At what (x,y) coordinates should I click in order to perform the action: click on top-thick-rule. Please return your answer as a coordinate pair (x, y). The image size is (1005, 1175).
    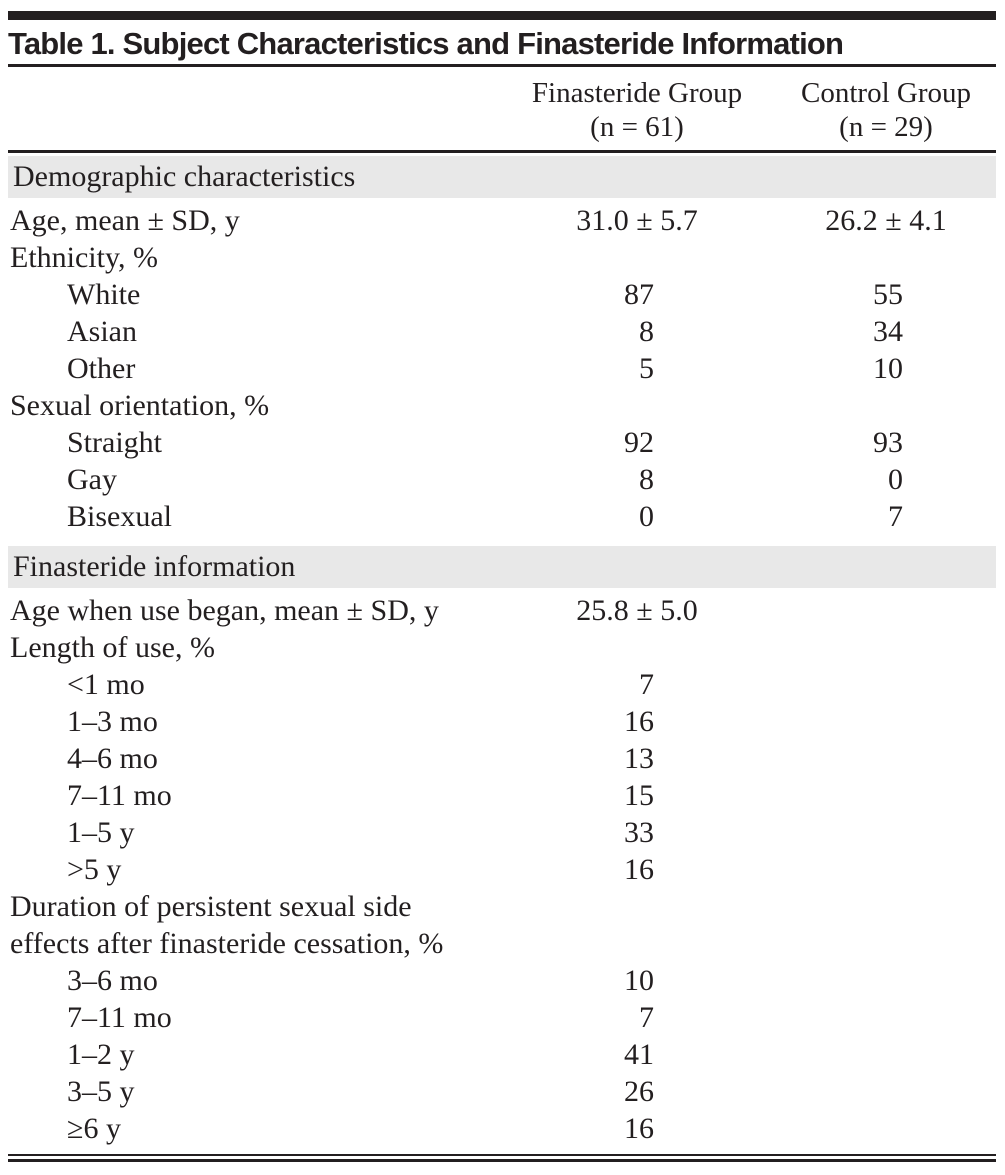
    Looking at the image, I should click on (502, 15).